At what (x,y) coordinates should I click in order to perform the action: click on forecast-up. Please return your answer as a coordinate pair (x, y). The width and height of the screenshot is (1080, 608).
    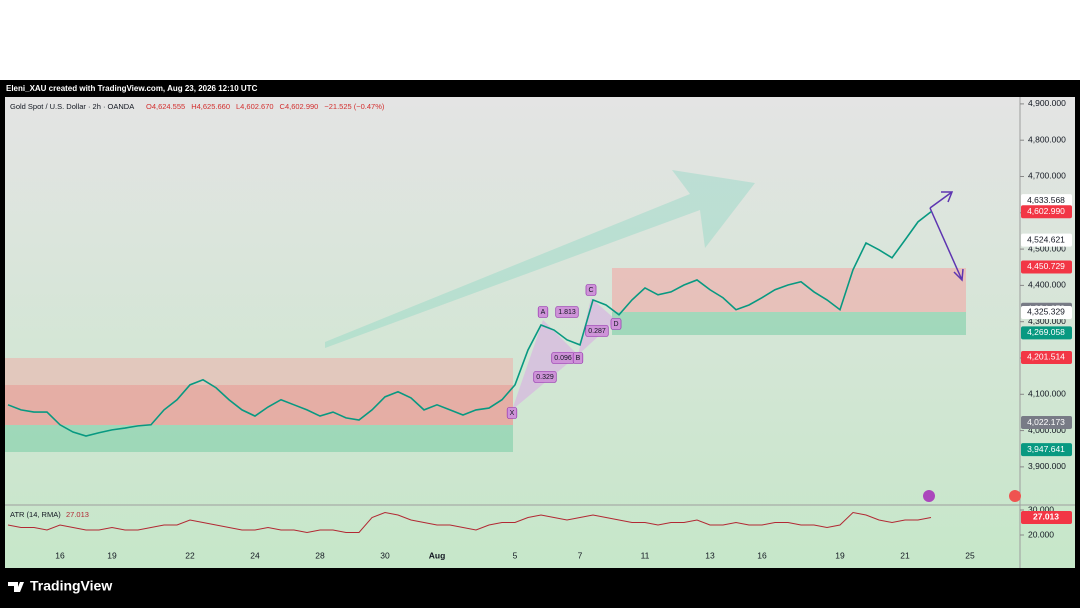
    Looking at the image, I should click on (941, 200).